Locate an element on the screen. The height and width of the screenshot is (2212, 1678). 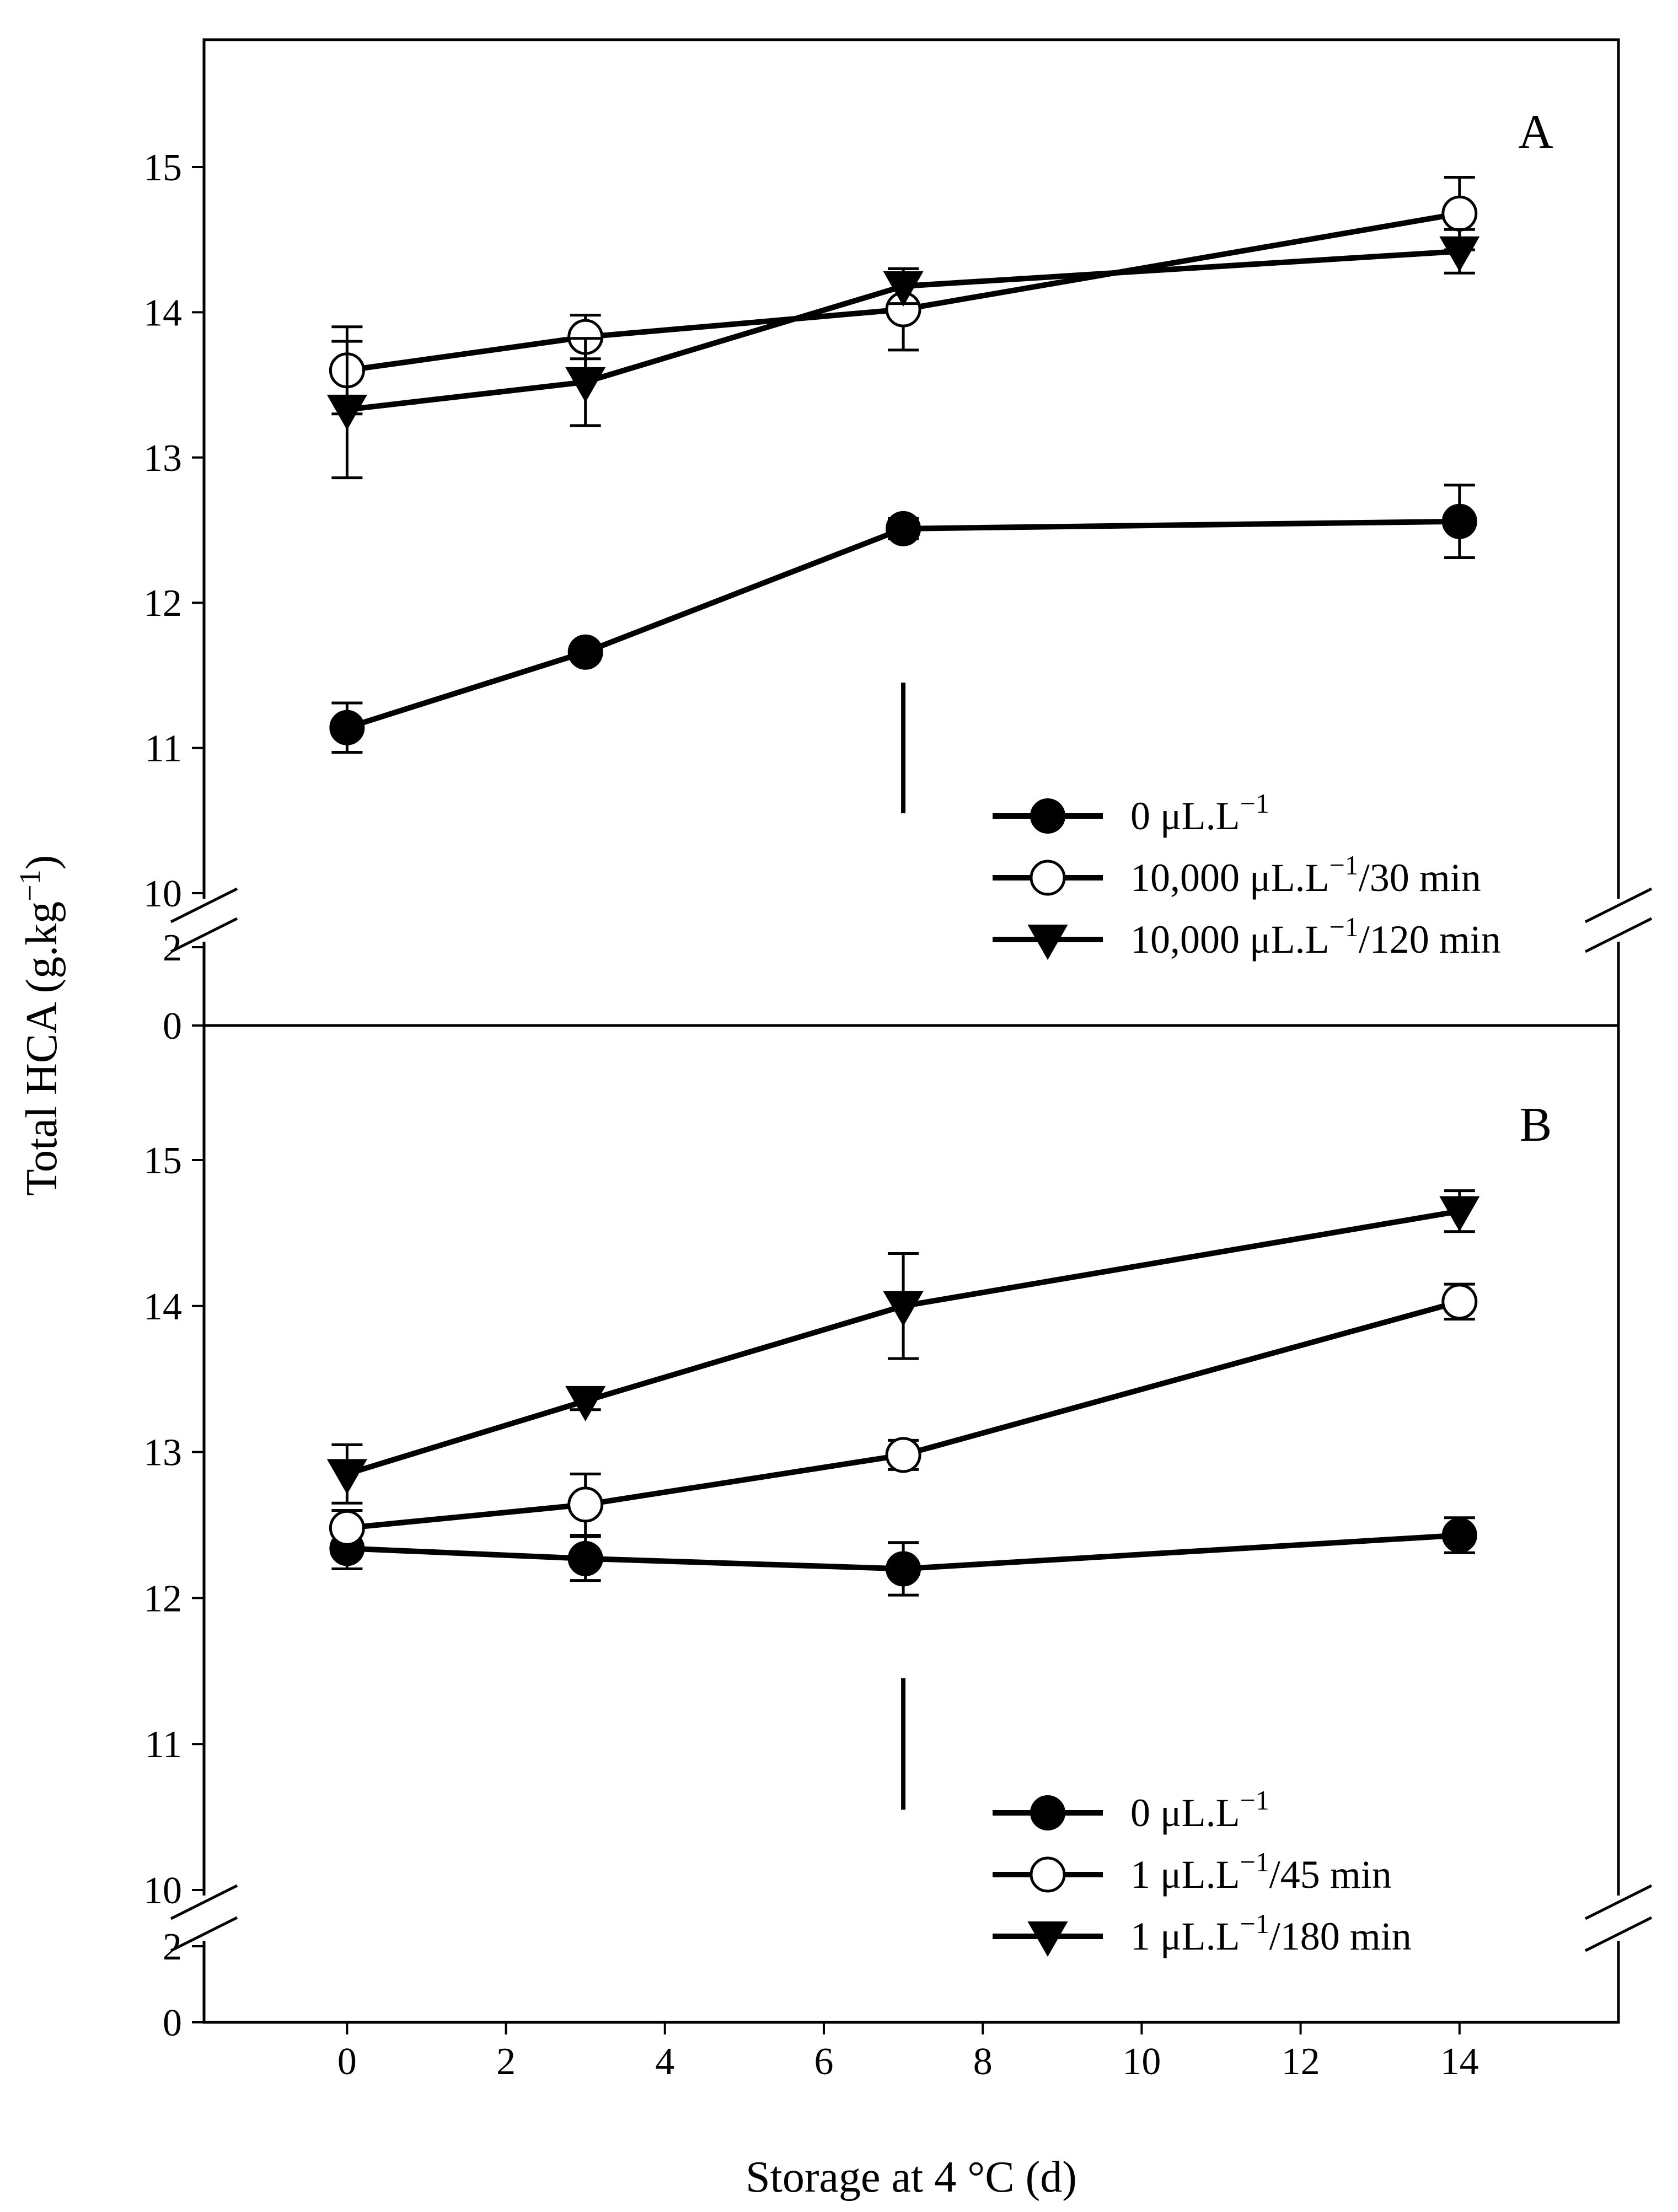
y-axis-title-close: ) is located at coordinates (42, 863).